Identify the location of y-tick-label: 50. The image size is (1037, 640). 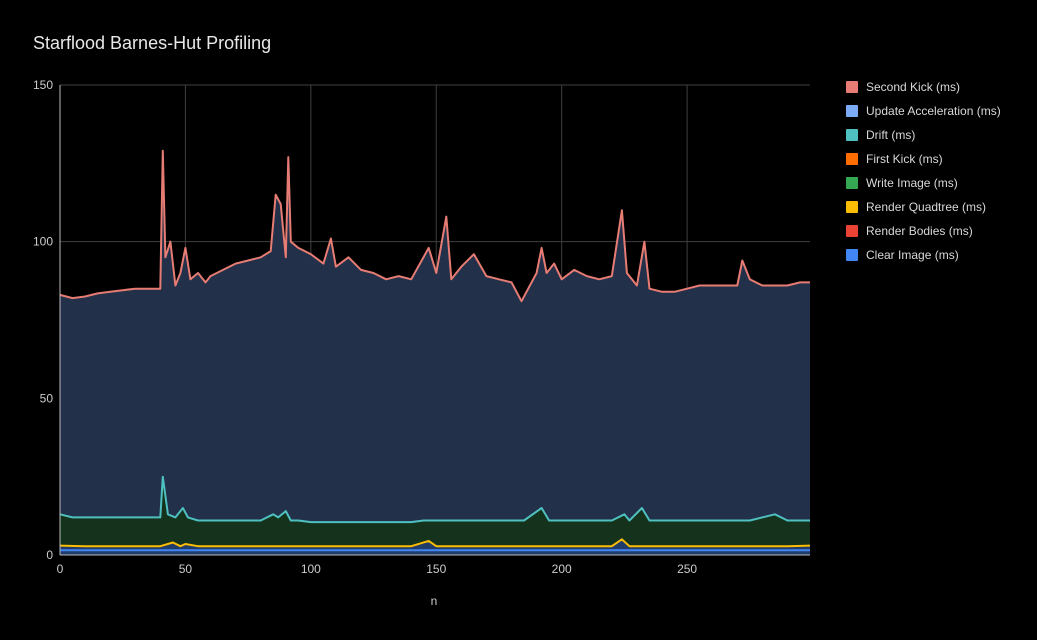
(47, 398).